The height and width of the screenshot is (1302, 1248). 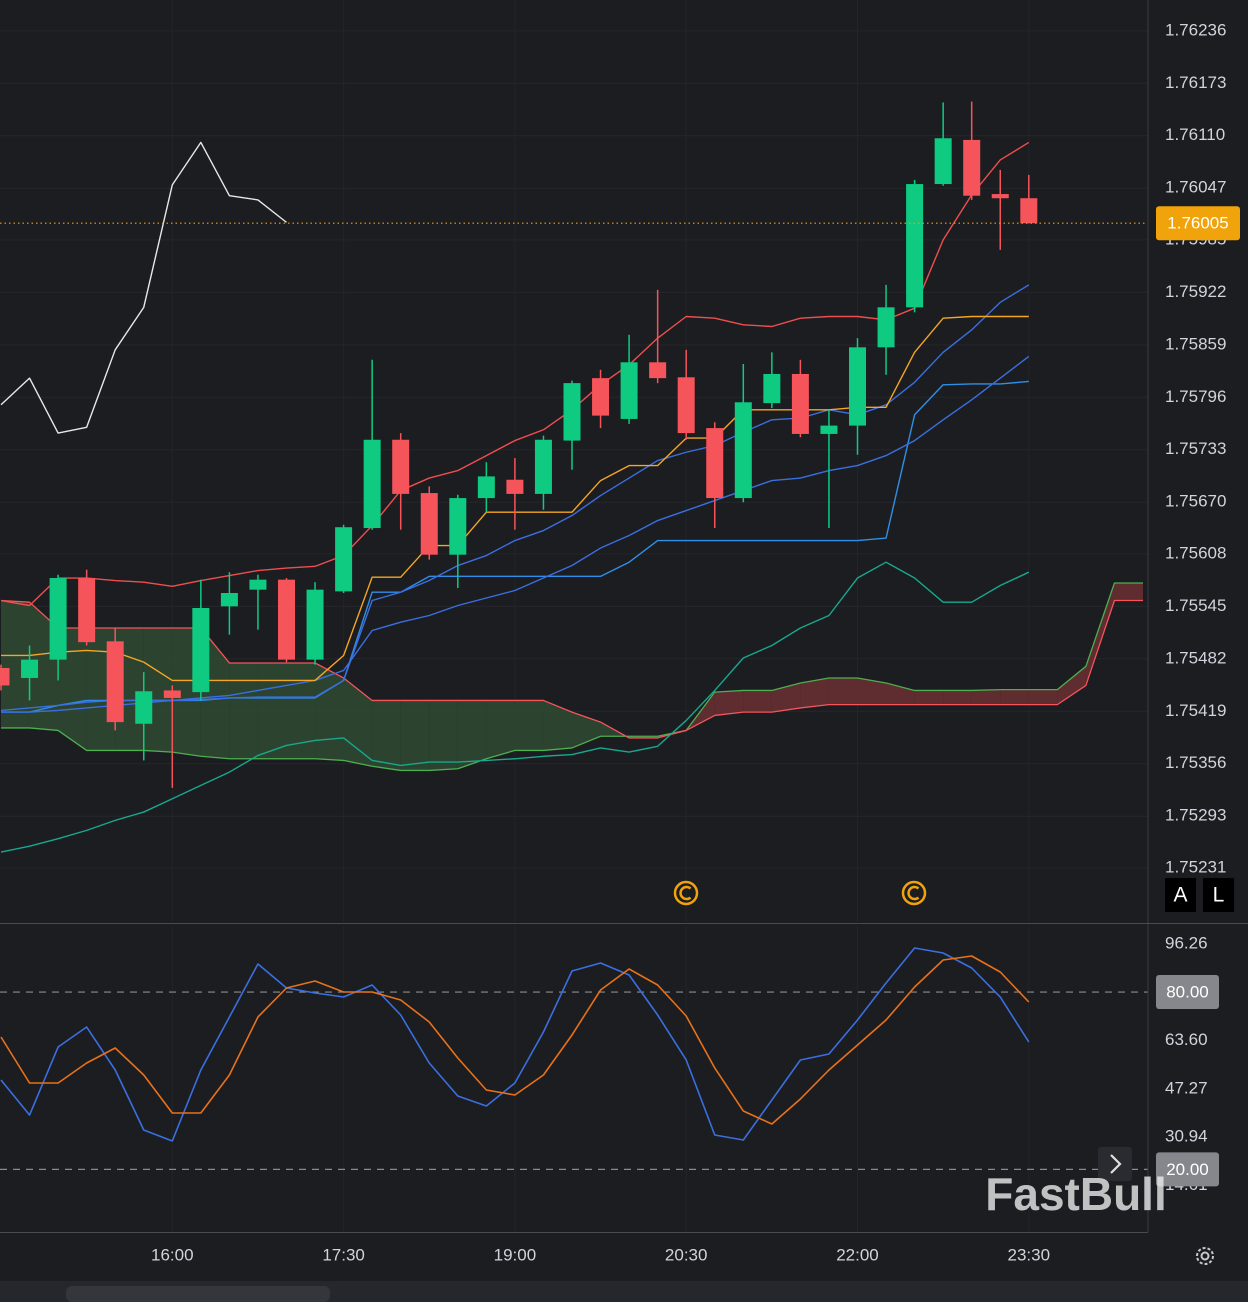 What do you see at coordinates (1186, 1136) in the screenshot?
I see `y-tick-label: 30.94` at bounding box center [1186, 1136].